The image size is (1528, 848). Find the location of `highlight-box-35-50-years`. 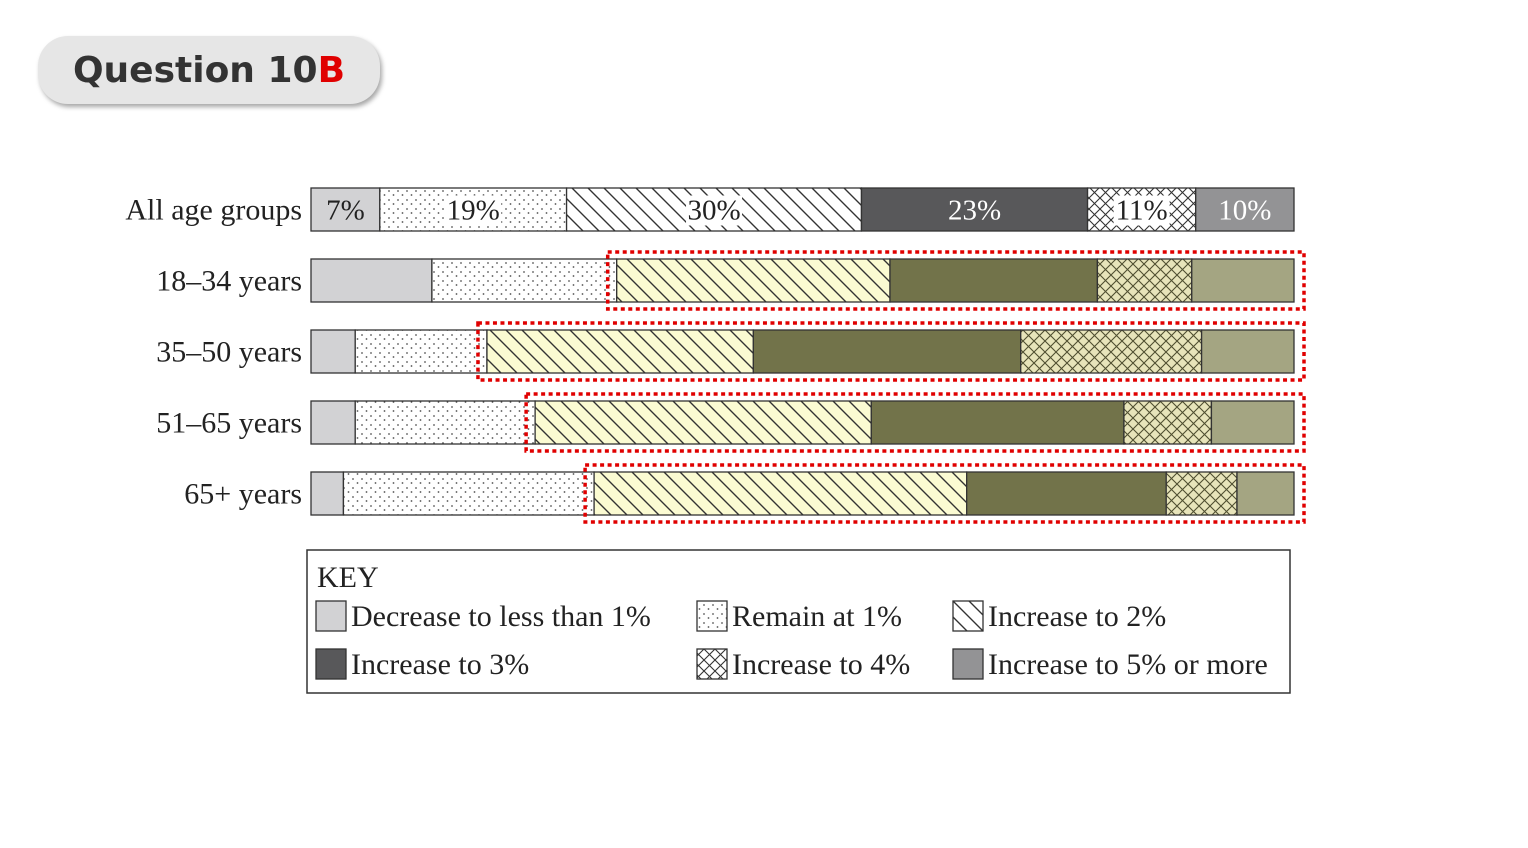

highlight-box-35-50-years is located at coordinates (891, 351).